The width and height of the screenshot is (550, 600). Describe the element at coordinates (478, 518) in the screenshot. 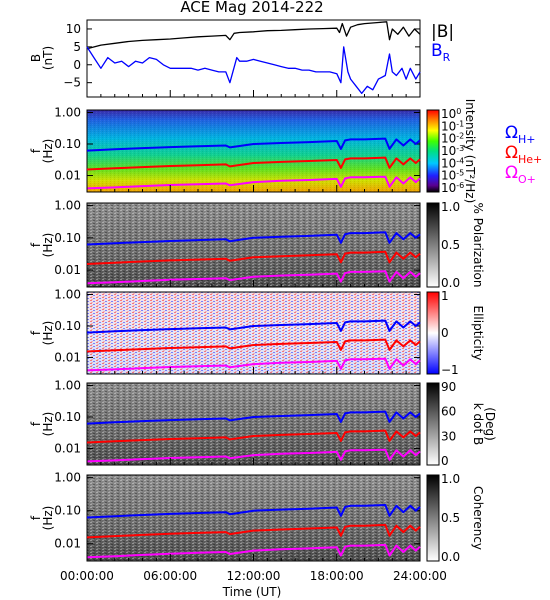

I see `coherency-colorbar-label: Coherency` at that location.